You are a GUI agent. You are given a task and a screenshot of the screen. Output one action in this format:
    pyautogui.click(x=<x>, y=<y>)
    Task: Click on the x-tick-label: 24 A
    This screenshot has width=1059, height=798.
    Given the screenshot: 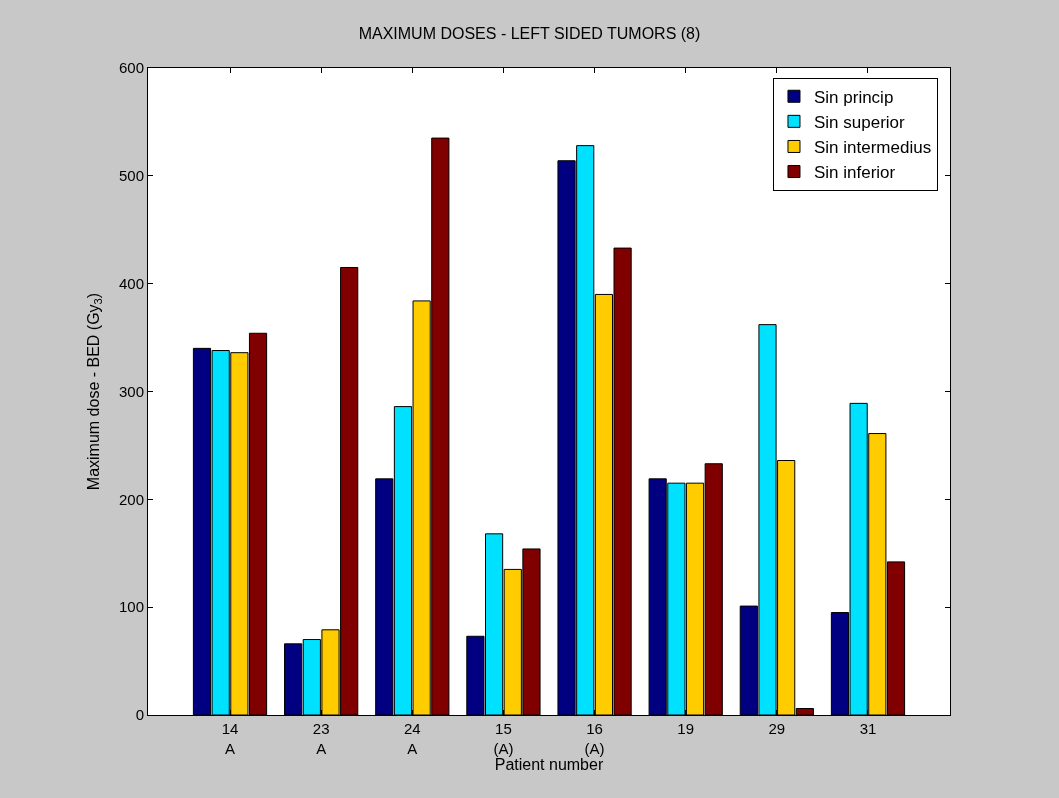 What is the action you would take?
    pyautogui.click(x=412, y=738)
    